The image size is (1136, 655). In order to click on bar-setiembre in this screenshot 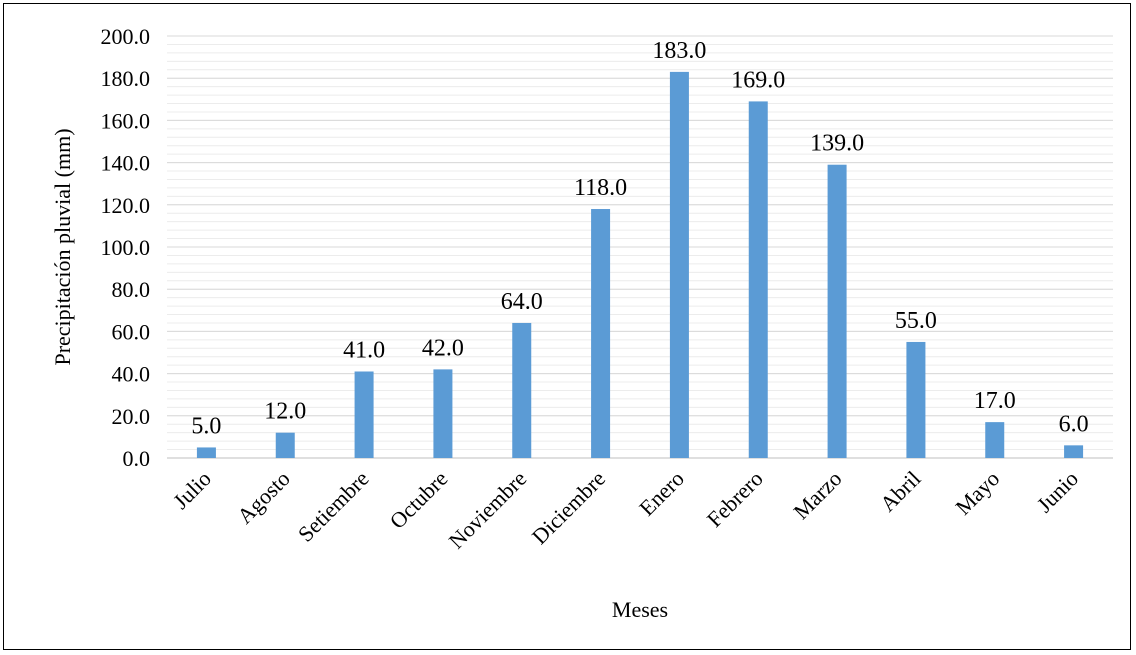, I will do `click(364, 414)`.